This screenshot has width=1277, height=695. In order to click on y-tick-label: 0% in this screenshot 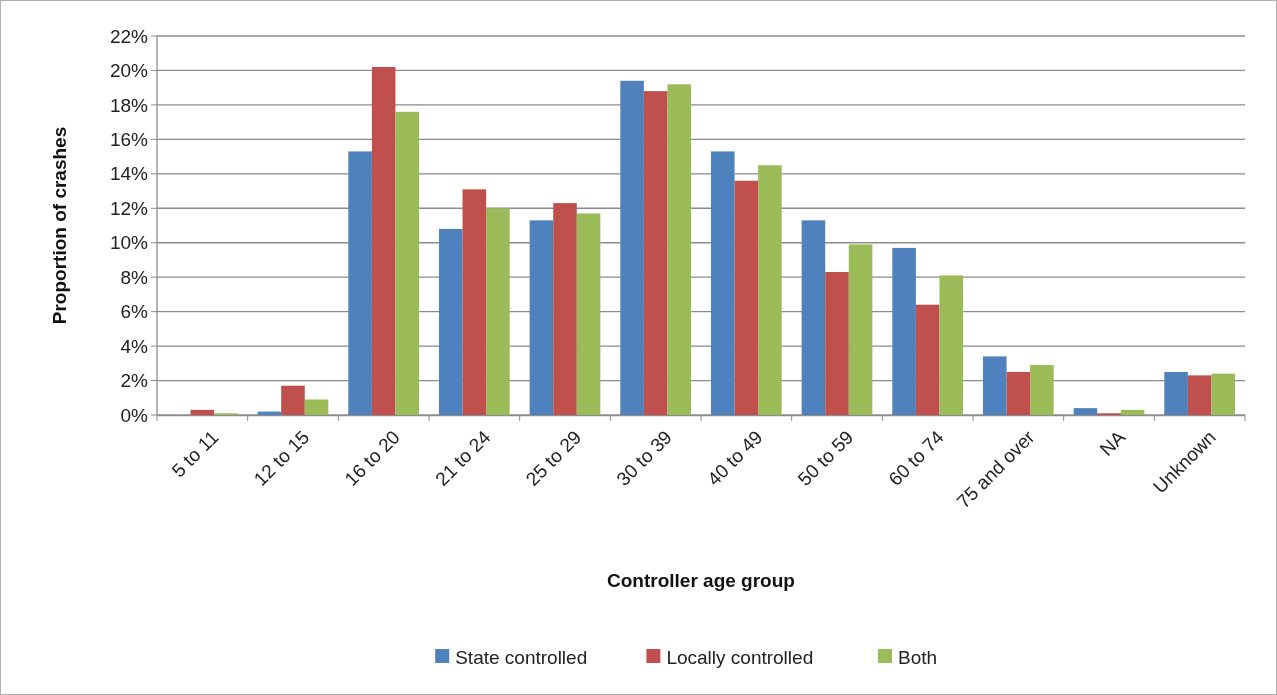, I will do `click(134, 415)`.